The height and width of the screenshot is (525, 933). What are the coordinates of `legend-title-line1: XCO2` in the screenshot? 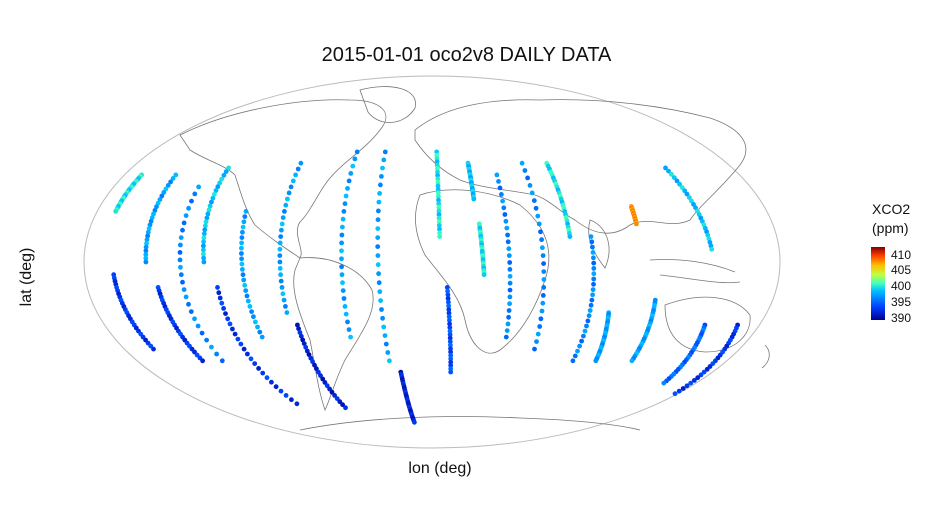 It's located at (891, 209).